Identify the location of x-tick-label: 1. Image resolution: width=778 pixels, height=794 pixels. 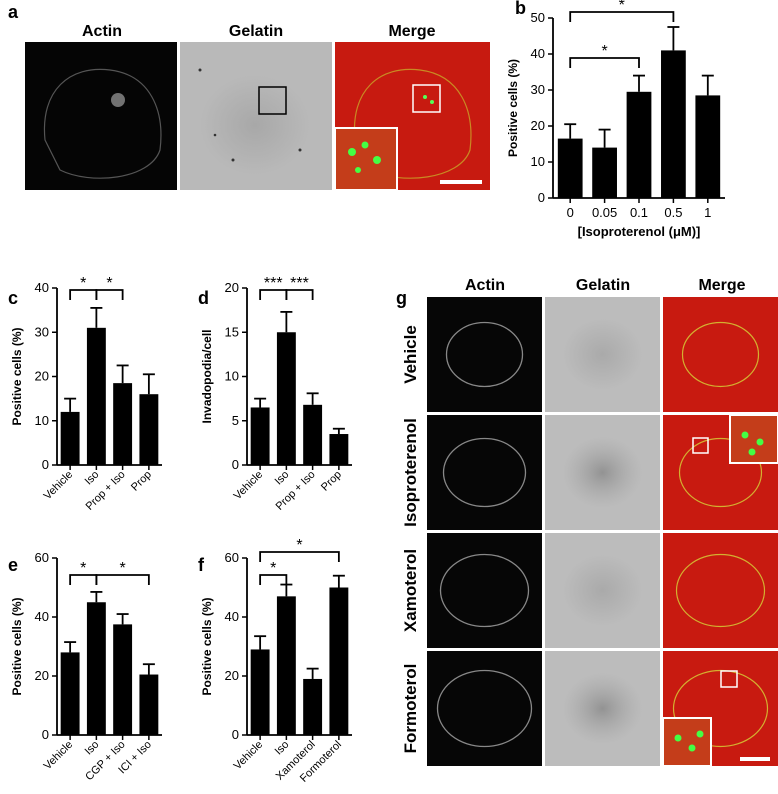
(707, 212).